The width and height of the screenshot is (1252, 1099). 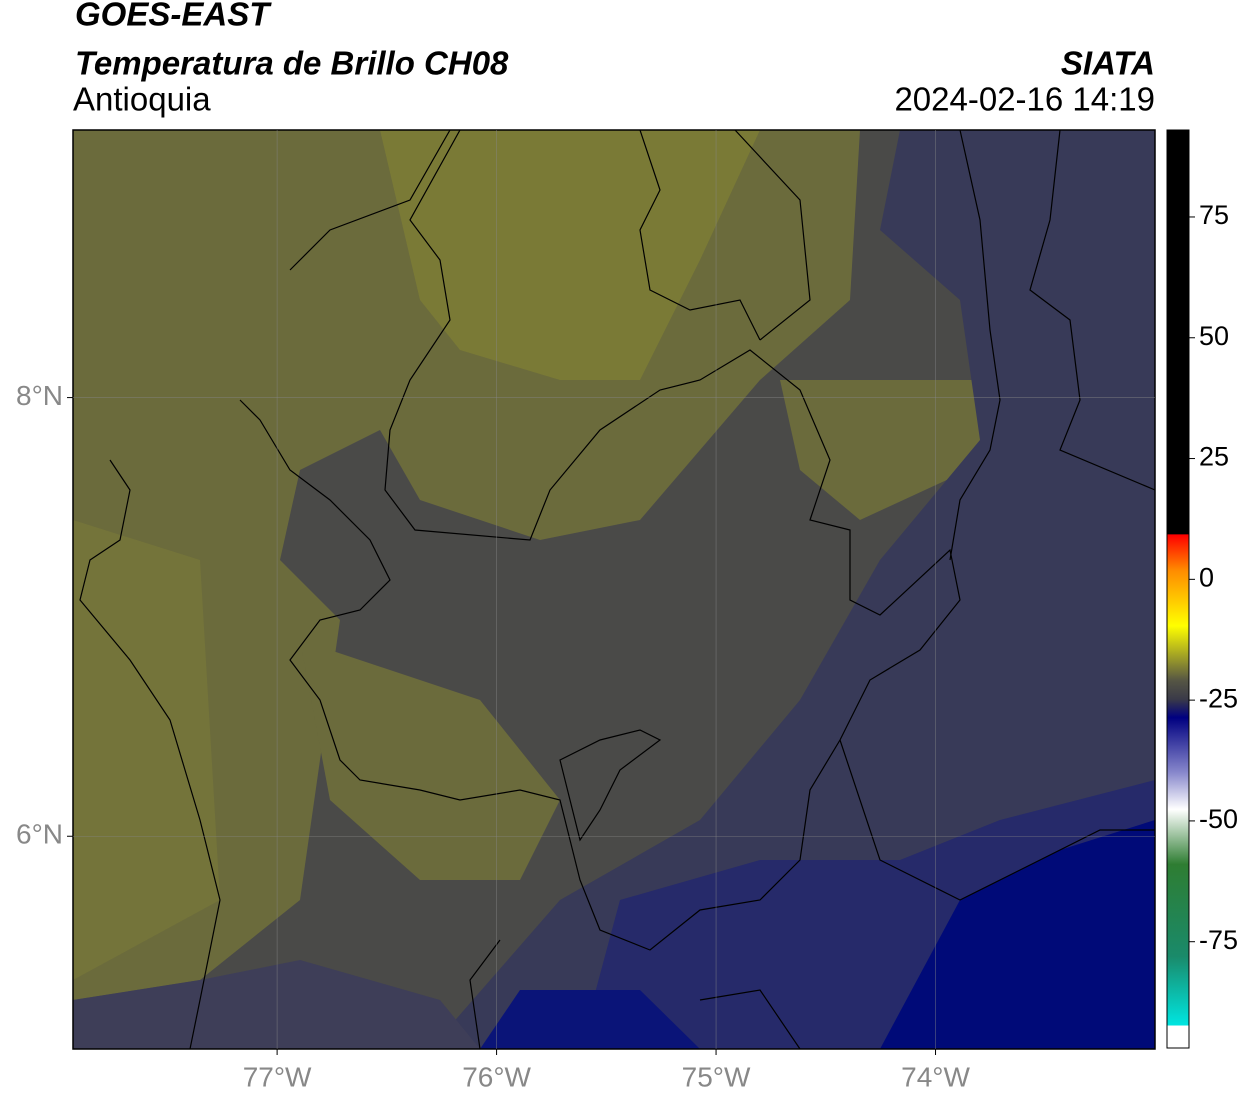 I want to click on x-tick-label: 77°W, so click(x=277, y=1076).